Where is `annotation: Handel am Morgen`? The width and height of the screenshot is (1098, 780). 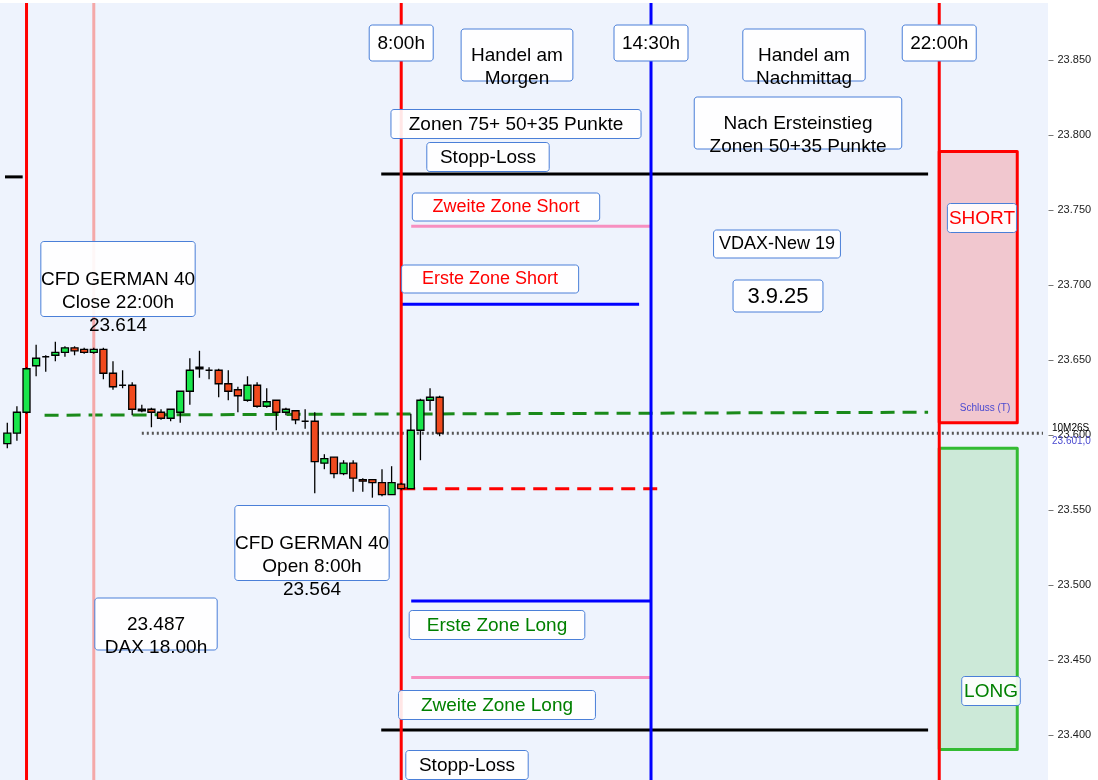
annotation: Handel am Morgen is located at coordinates (517, 66).